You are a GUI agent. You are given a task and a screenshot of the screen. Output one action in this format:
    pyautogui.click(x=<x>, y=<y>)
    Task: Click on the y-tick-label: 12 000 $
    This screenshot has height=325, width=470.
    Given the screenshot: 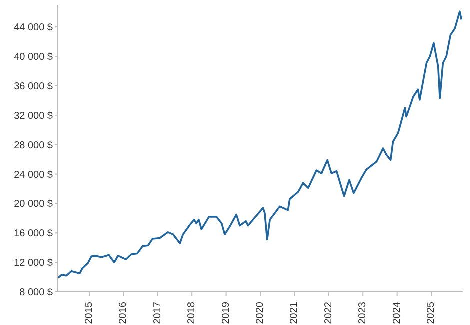 What is the action you would take?
    pyautogui.click(x=34, y=264)
    